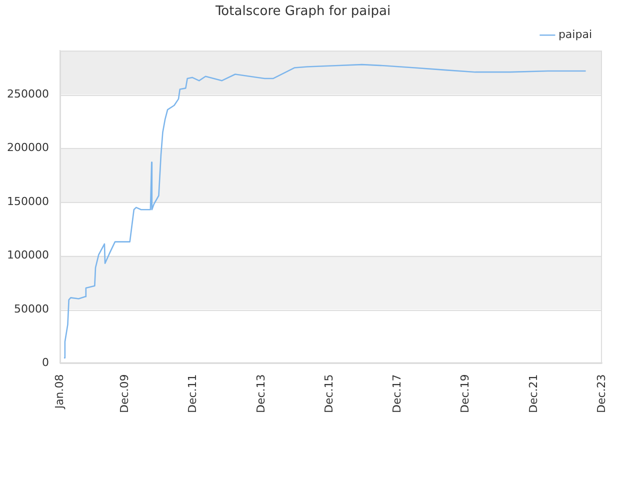  Describe the element at coordinates (302, 12) in the screenshot. I see `chart-title: Totalscore Graph for paipai` at that location.